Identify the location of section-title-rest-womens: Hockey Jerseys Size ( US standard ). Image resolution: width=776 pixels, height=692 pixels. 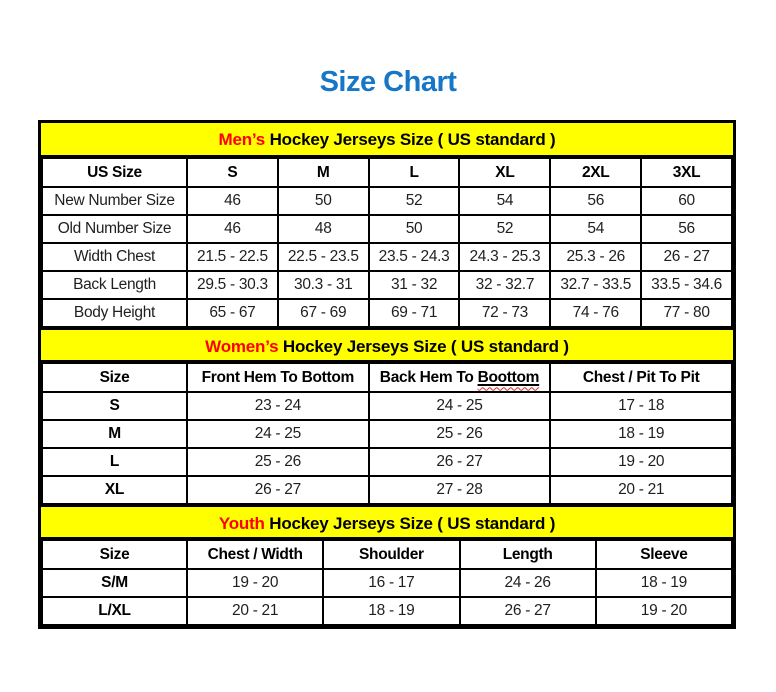
(423, 346).